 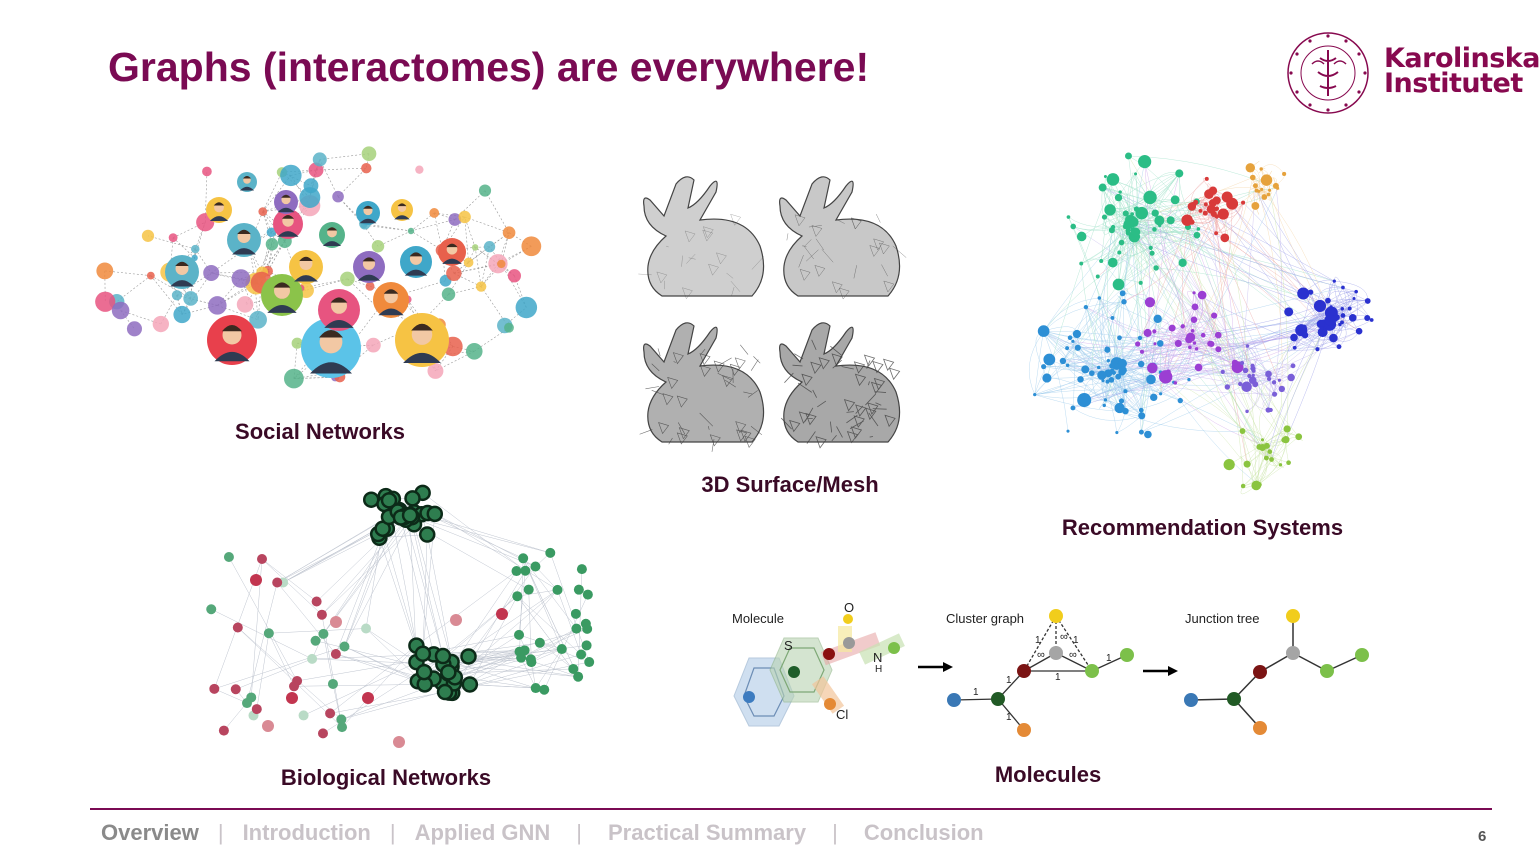 I want to click on nav-conclusion: Conclusion, so click(x=923, y=832).